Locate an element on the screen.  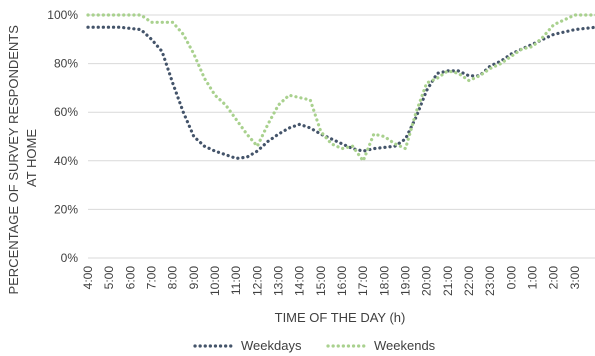
x-tick-label: 6:00 is located at coordinates (130, 278).